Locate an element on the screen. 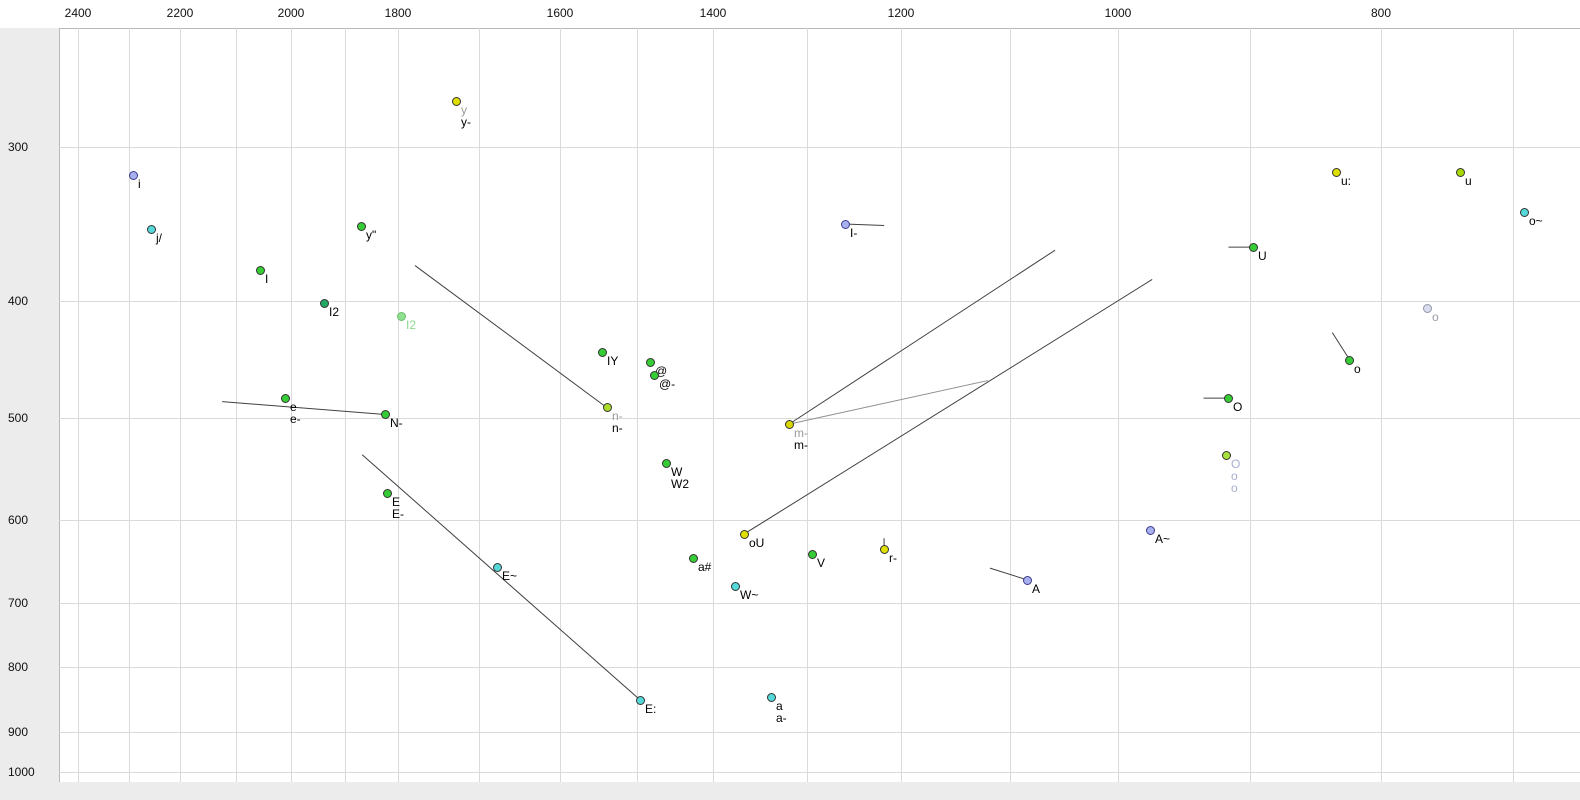 This screenshot has width=1580, height=800. point-label: N- is located at coordinates (396, 423).